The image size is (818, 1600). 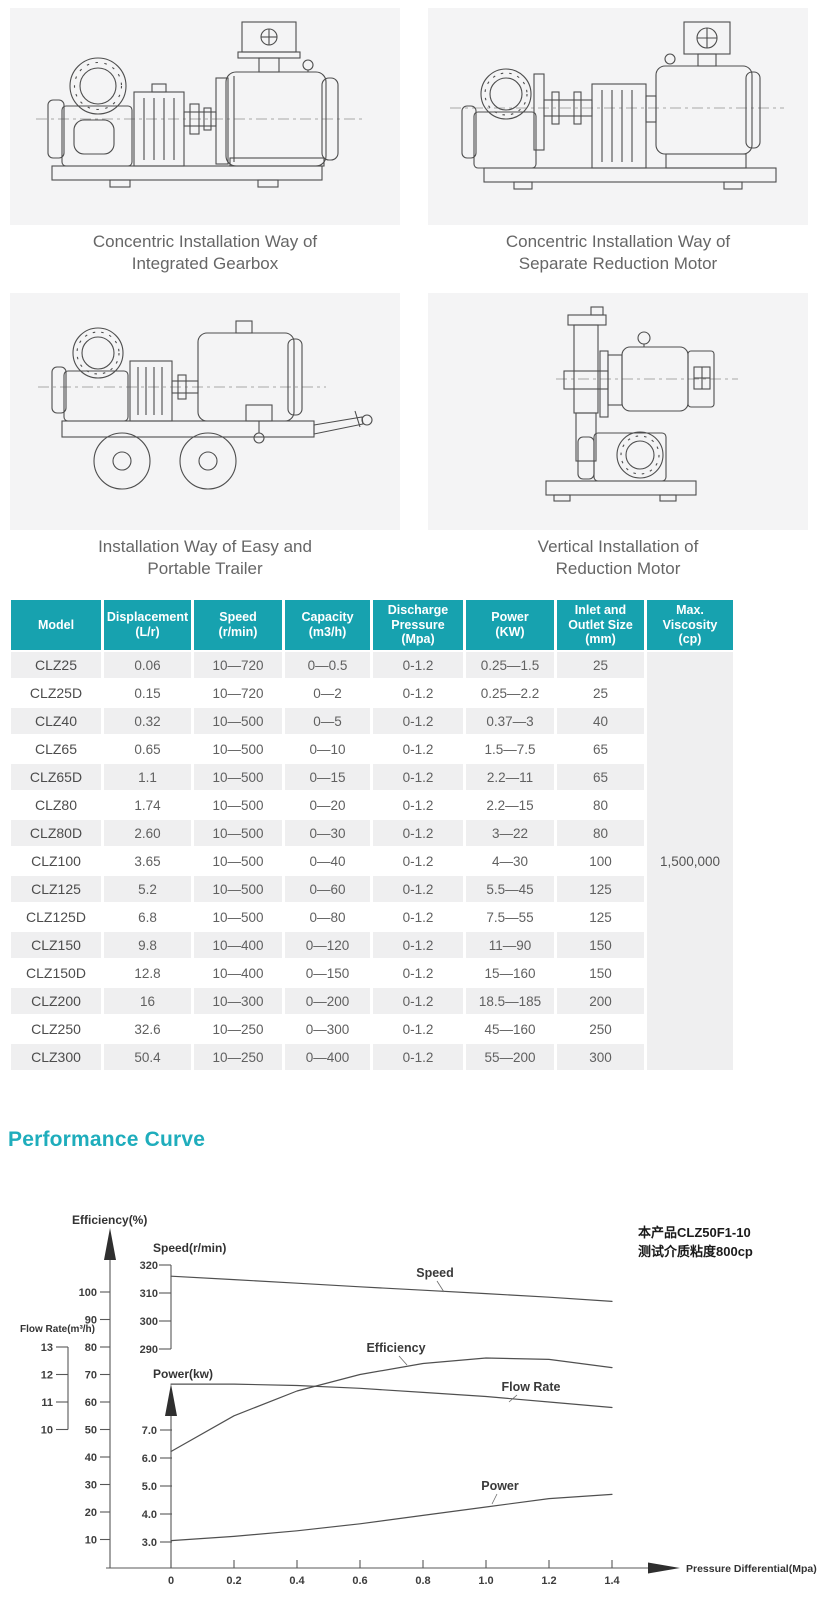 I want to click on pump-drawing-portable-trailer-icon, so click(x=205, y=405).